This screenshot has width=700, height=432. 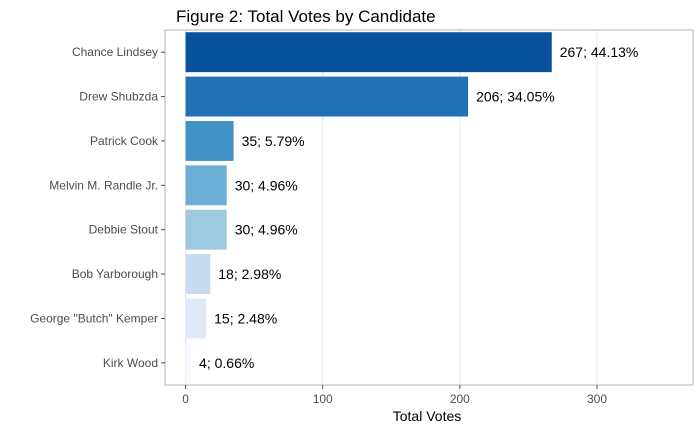 What do you see at coordinates (245, 318) in the screenshot?
I see `data-label: 15; 2.48%` at bounding box center [245, 318].